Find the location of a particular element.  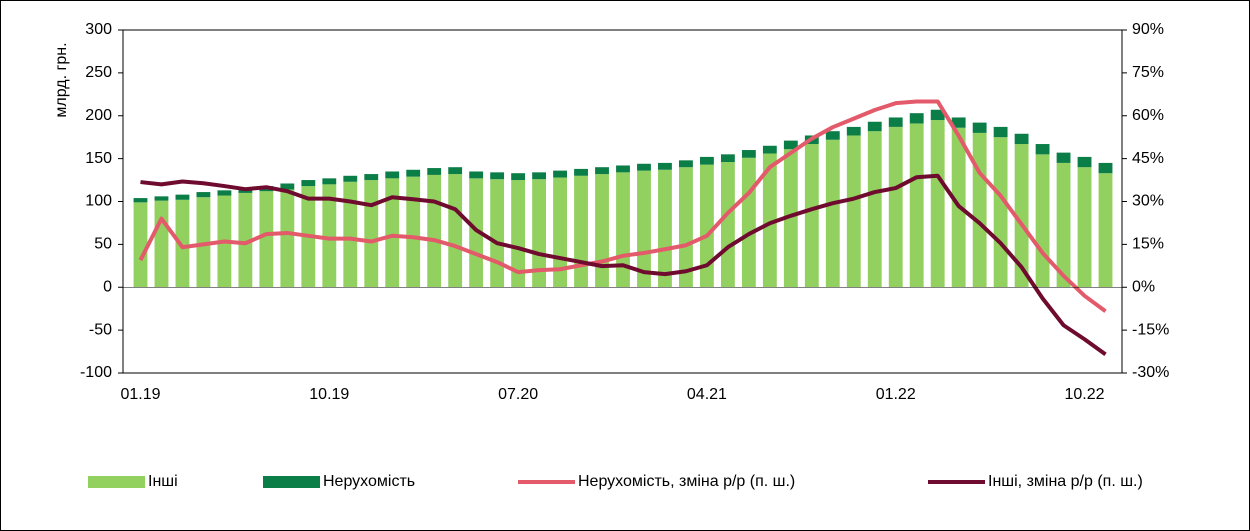

y2-tick-label: 90% is located at coordinates (1148, 29).